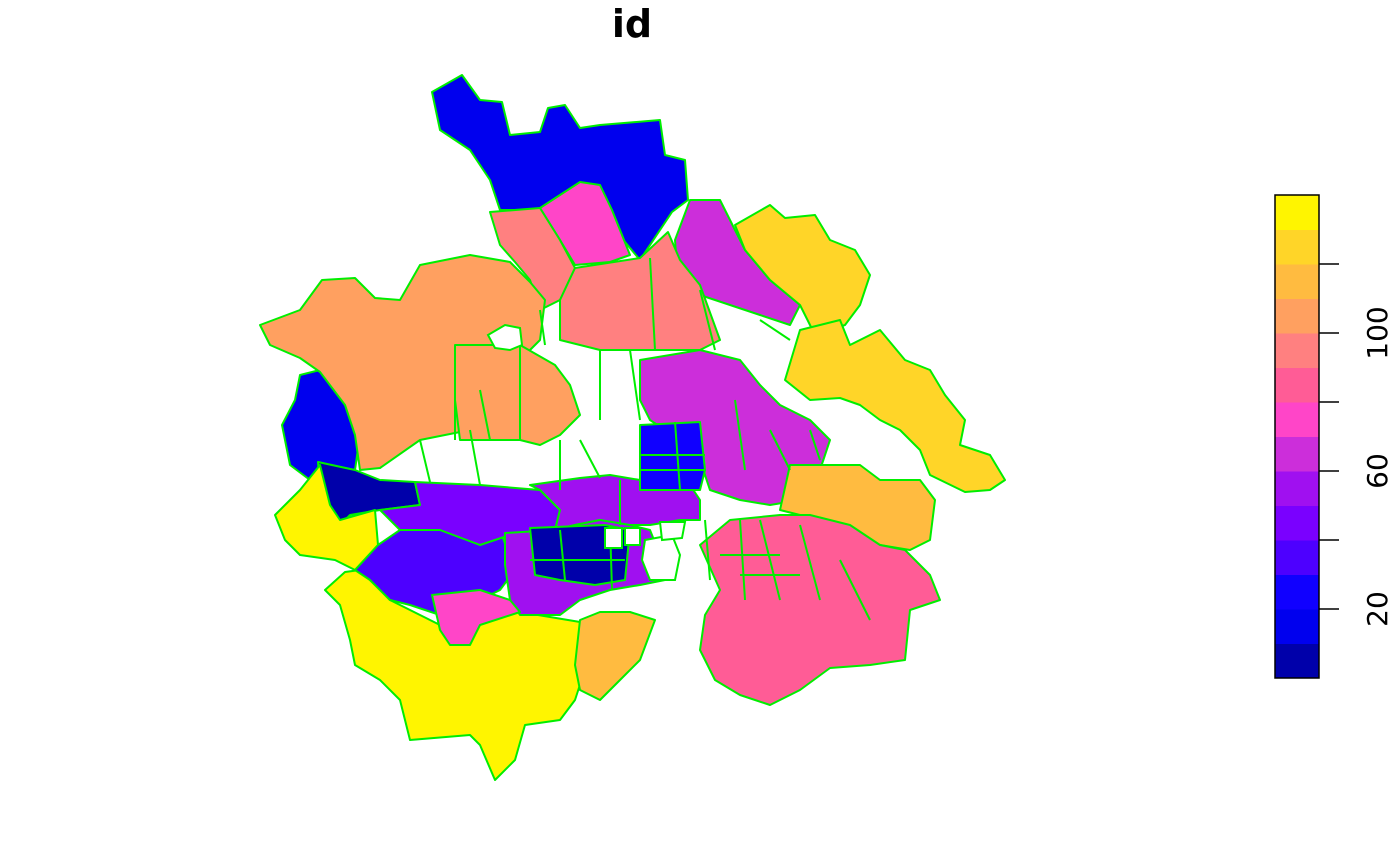  What do you see at coordinates (1377, 471) in the screenshot?
I see `legend-tick-label: 60` at bounding box center [1377, 471].